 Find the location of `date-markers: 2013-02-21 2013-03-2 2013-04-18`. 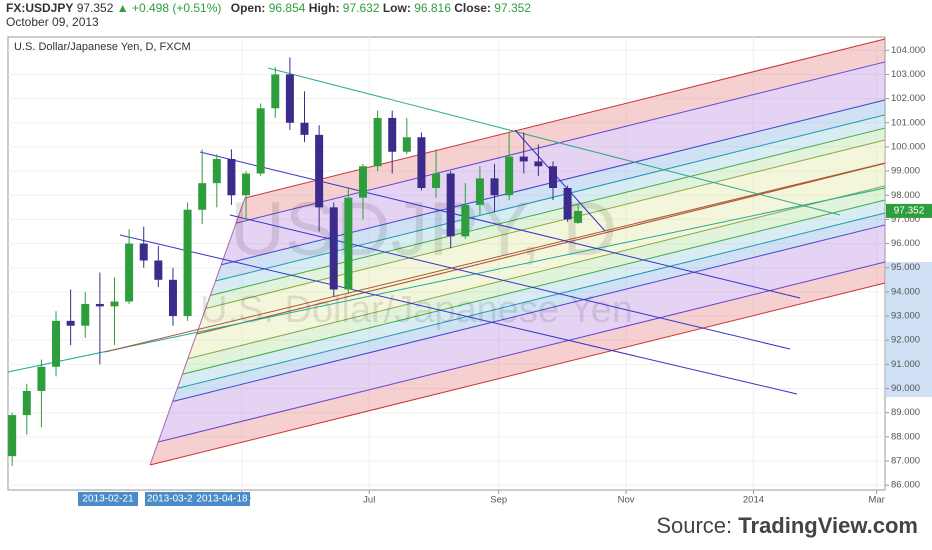

date-markers: 2013-02-21 2013-03-2 2013-04-18 is located at coordinates (164, 499).